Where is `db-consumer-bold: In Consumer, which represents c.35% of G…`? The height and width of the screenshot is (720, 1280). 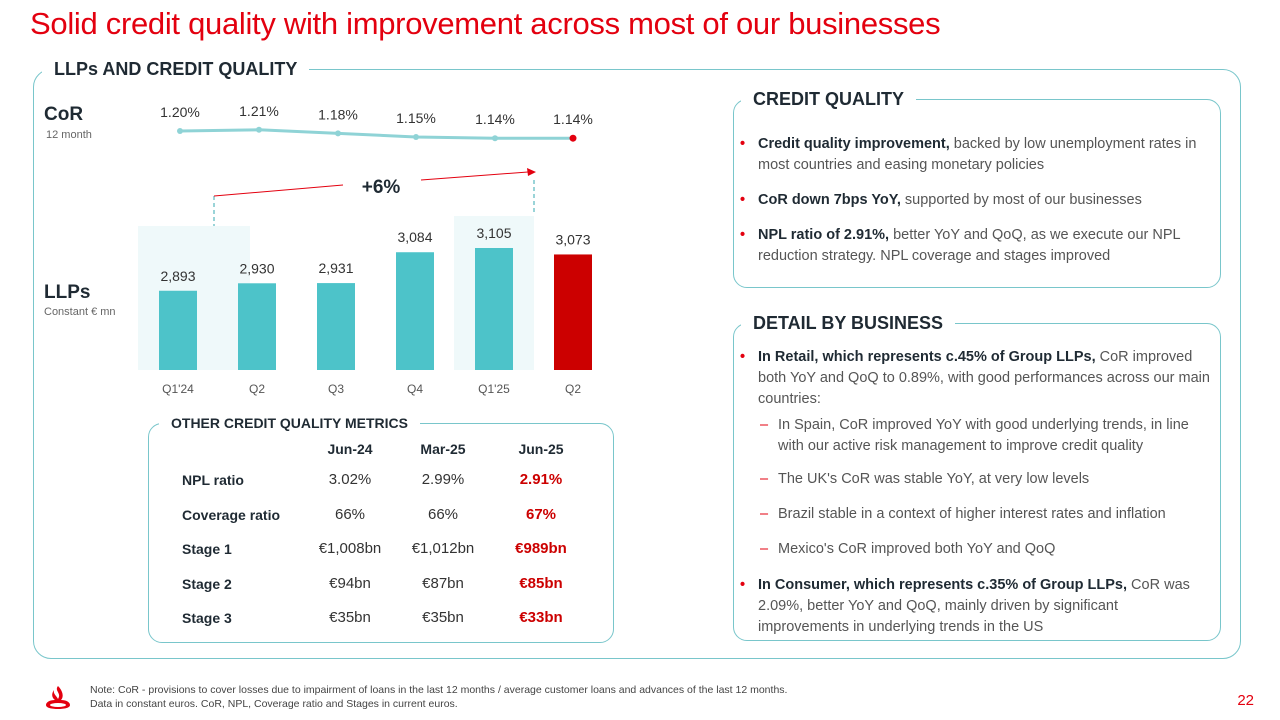 db-consumer-bold: In Consumer, which represents c.35% of G… is located at coordinates (943, 585).